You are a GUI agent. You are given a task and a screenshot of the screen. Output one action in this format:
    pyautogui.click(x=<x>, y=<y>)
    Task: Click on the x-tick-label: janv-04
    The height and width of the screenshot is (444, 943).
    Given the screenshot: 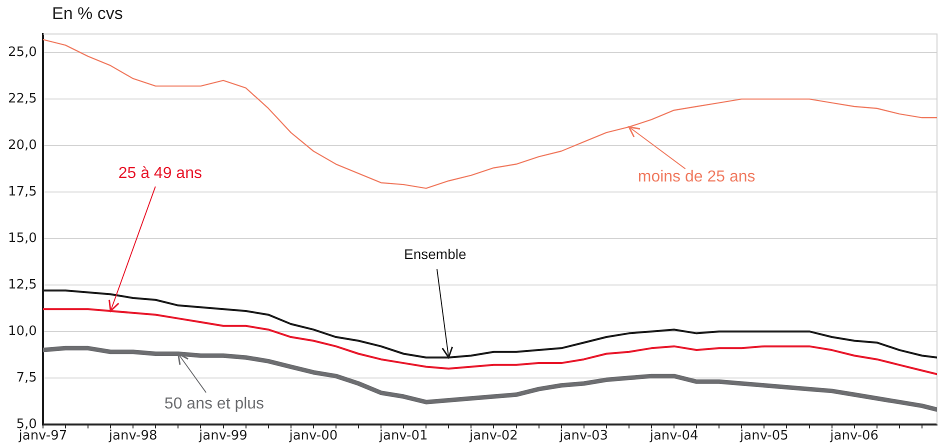 What is the action you would take?
    pyautogui.click(x=673, y=436)
    